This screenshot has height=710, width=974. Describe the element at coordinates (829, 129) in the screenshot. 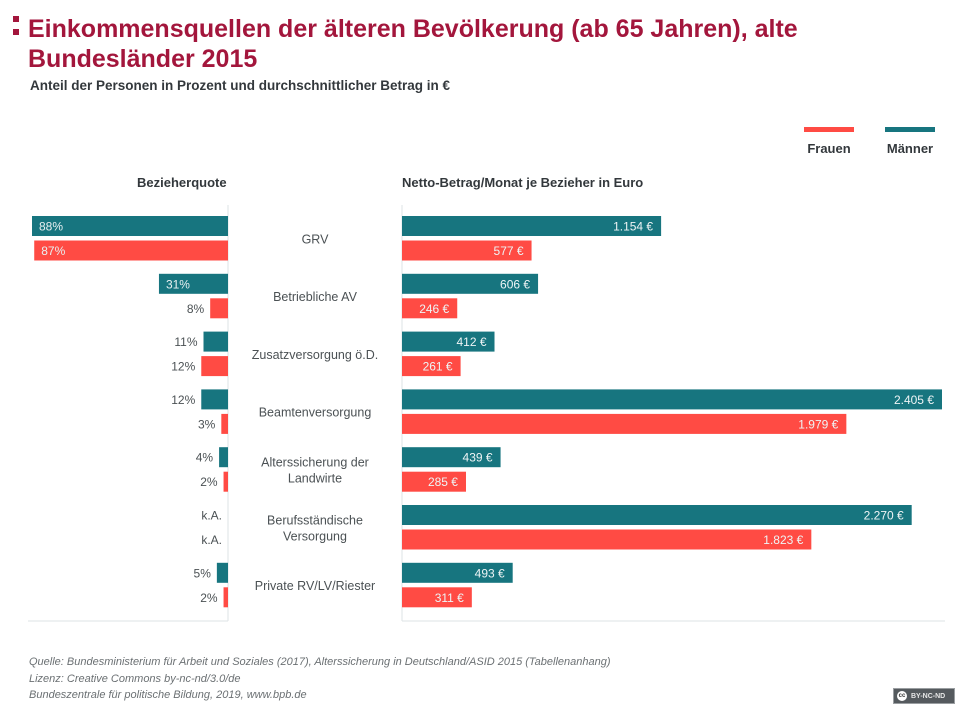

I see `legend-swatch-women` at that location.